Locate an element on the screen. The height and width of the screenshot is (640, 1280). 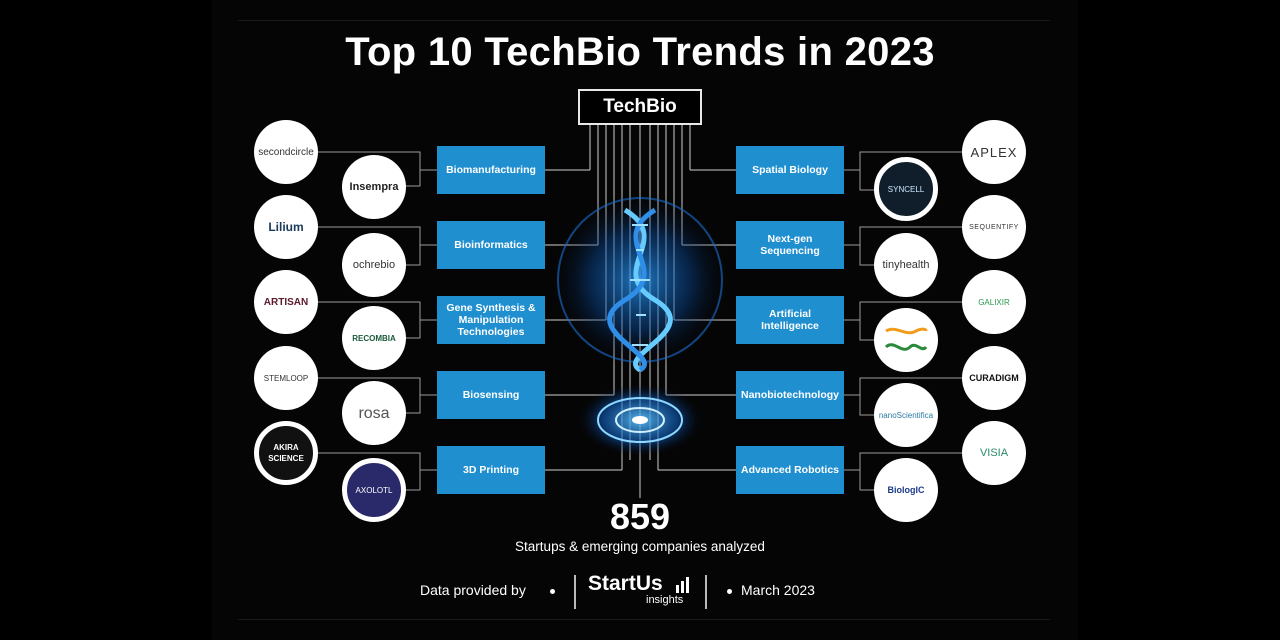
logo-galixir: GALIXIR is located at coordinates (994, 302).